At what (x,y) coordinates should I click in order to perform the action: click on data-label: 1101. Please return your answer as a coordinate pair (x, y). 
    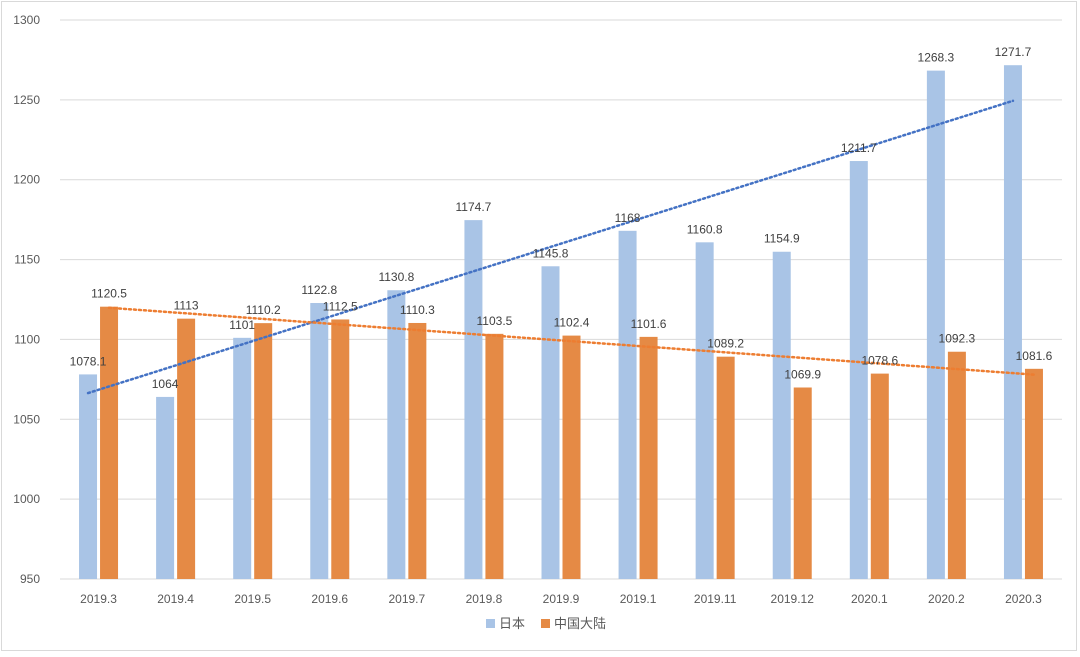
    Looking at the image, I should click on (242, 325).